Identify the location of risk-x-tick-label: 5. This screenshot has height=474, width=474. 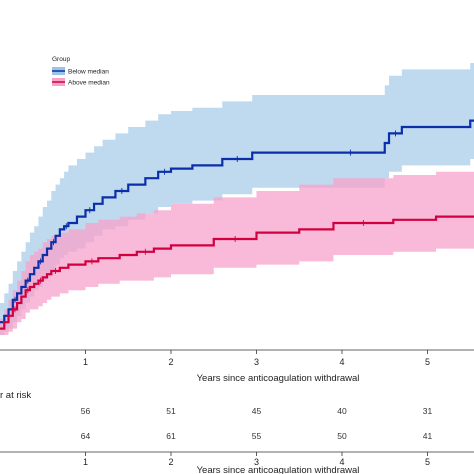
(427, 462).